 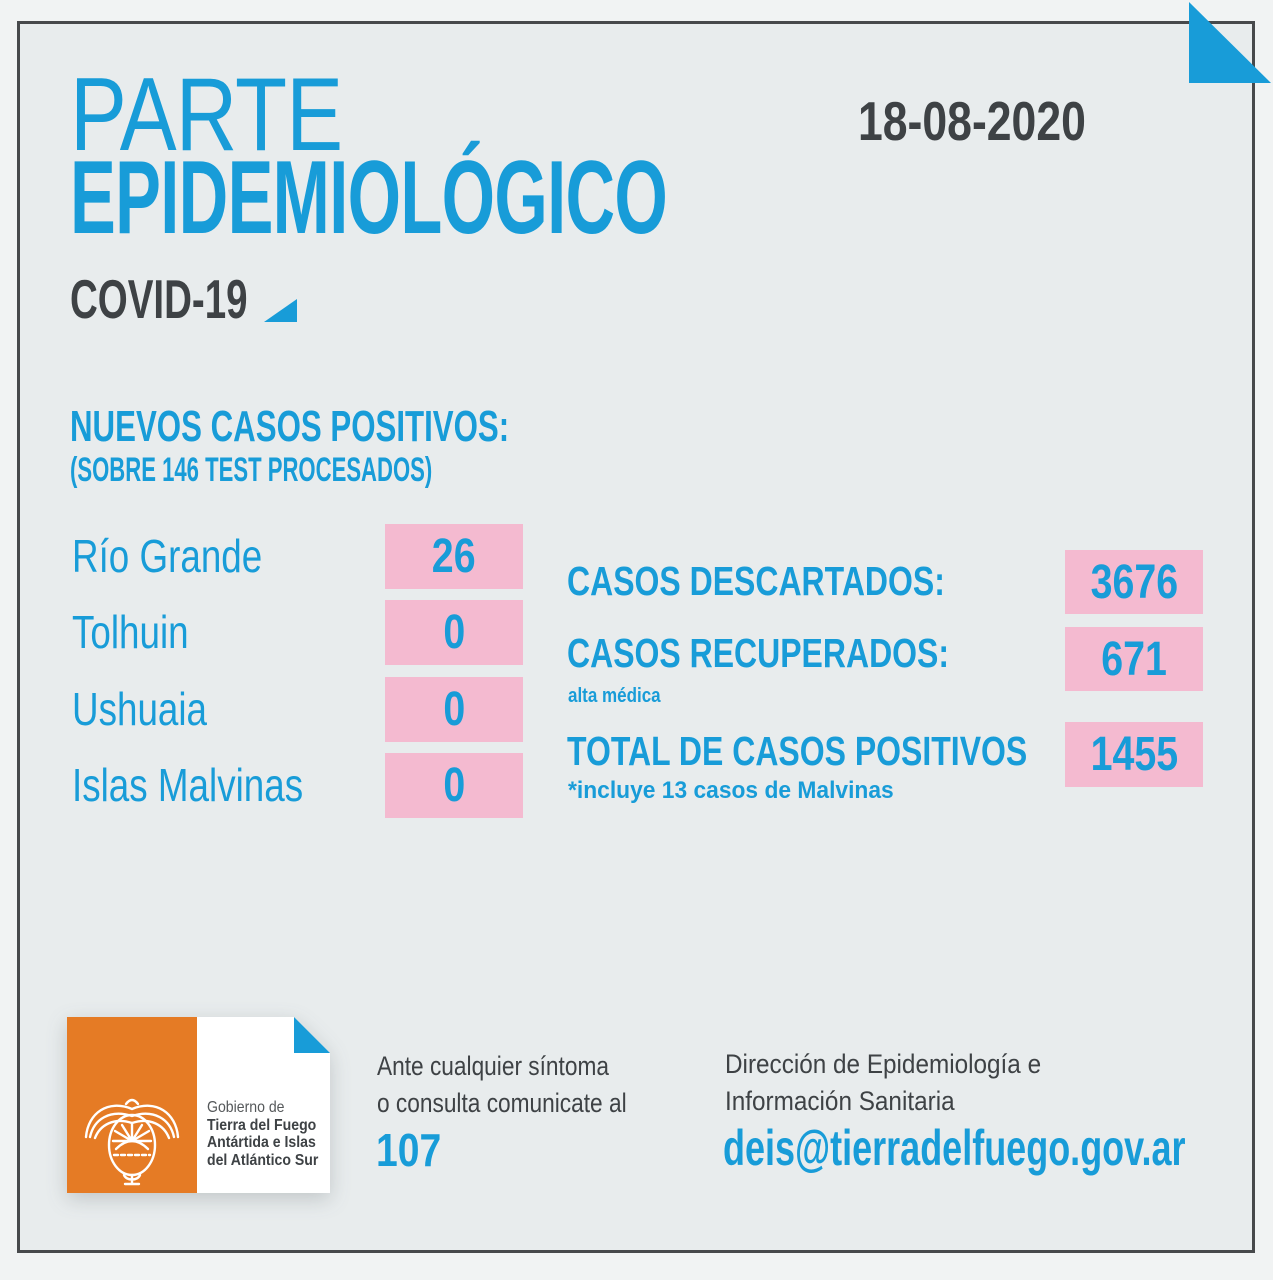 What do you see at coordinates (167, 556) in the screenshot?
I see `city-label-rio-grande: Río Grande` at bounding box center [167, 556].